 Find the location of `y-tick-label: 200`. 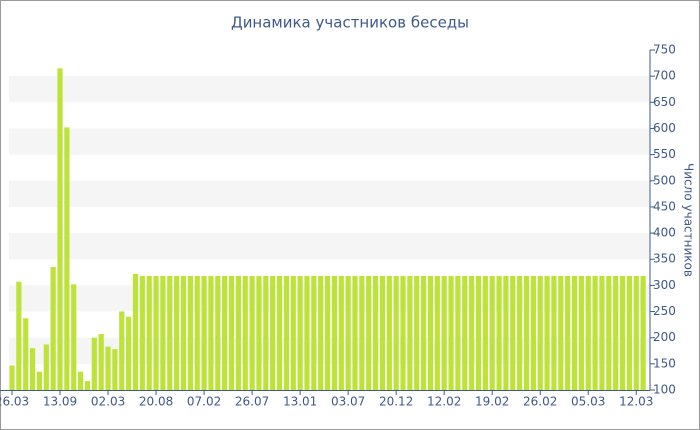

y-tick-label: 200 is located at coordinates (664, 337).